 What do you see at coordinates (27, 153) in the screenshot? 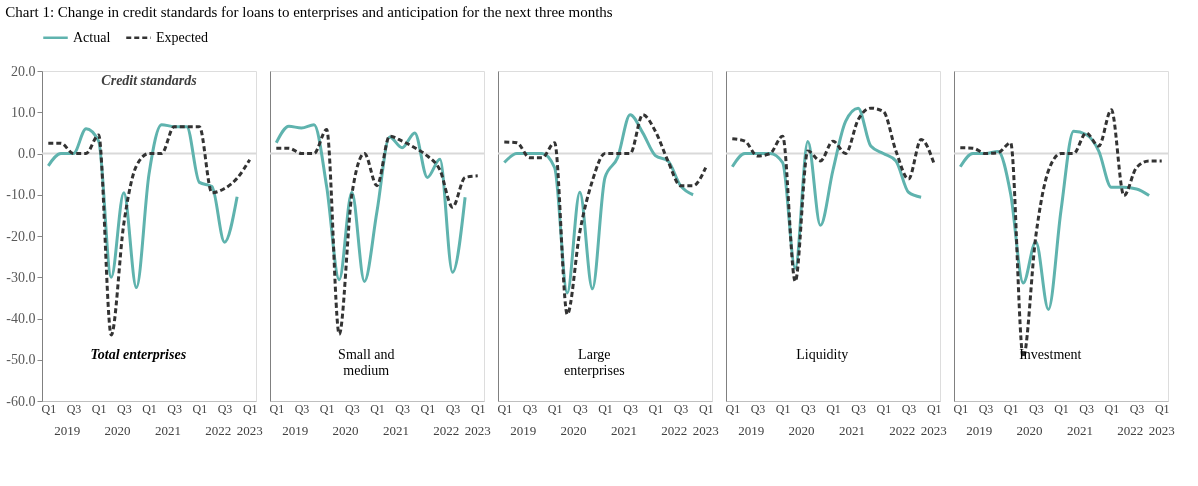
I see `y-tick-label: 0.0` at bounding box center [27, 153].